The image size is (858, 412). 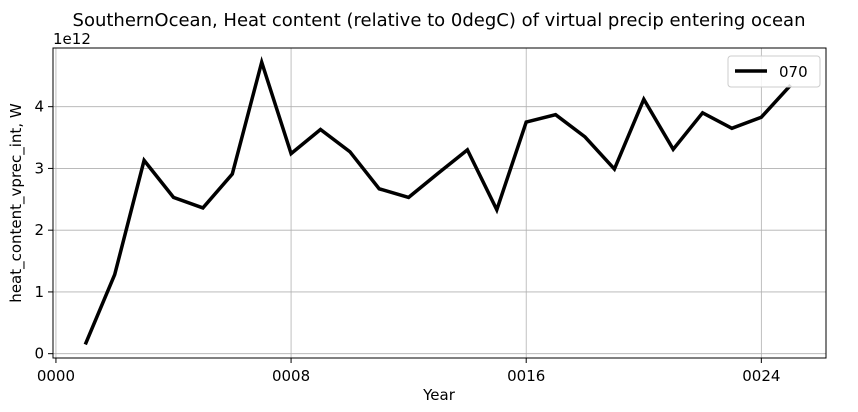 What do you see at coordinates (793, 72) in the screenshot?
I see `legend-label: 070` at bounding box center [793, 72].